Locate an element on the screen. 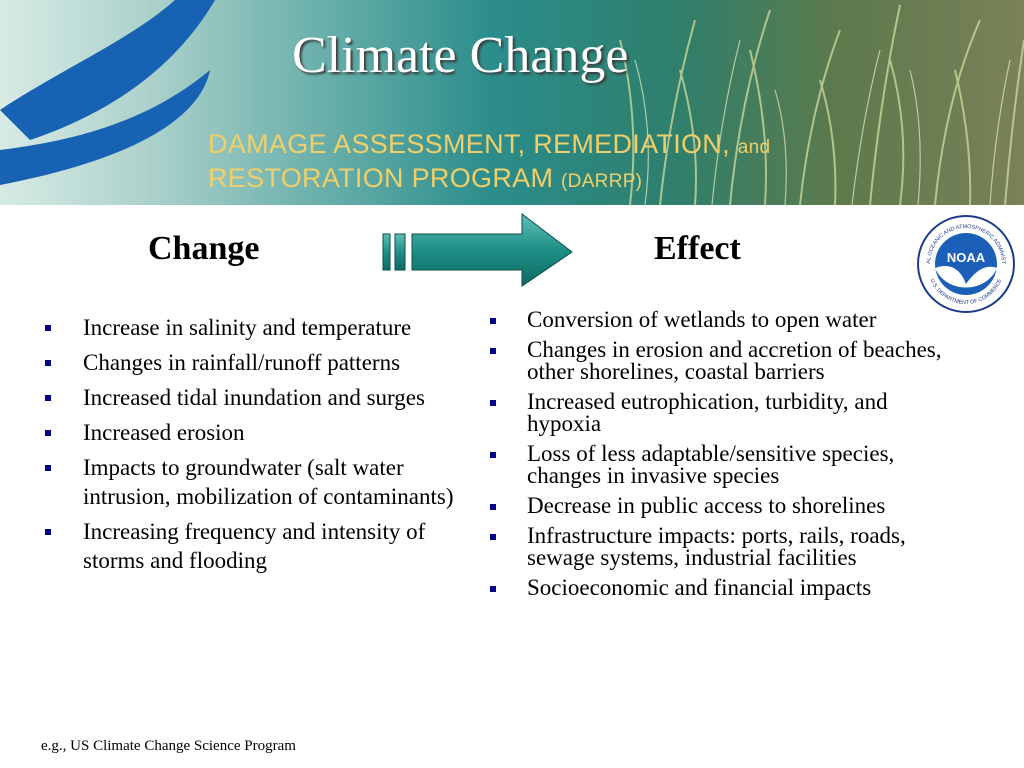 The image size is (1024, 768). logo-center-text: NOAA is located at coordinates (966, 257).